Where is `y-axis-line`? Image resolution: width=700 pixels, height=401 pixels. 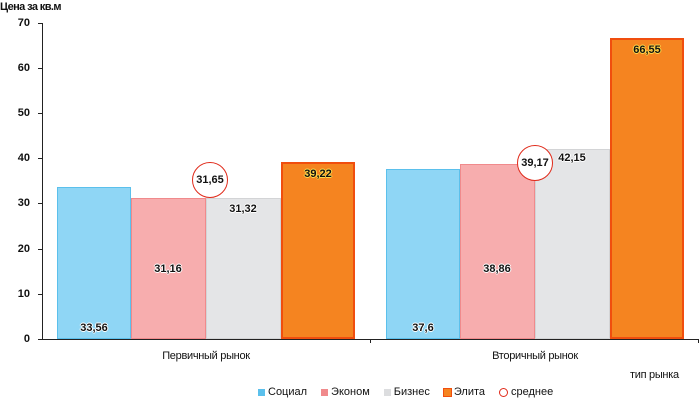 y-axis-line is located at coordinates (42, 181).